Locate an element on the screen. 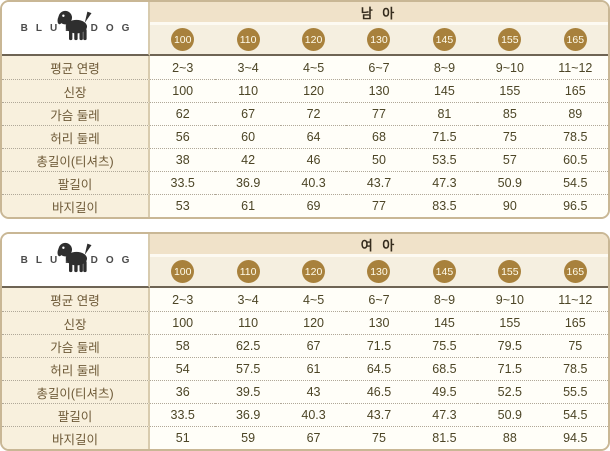  value-cell: 39.5 is located at coordinates (248, 391).